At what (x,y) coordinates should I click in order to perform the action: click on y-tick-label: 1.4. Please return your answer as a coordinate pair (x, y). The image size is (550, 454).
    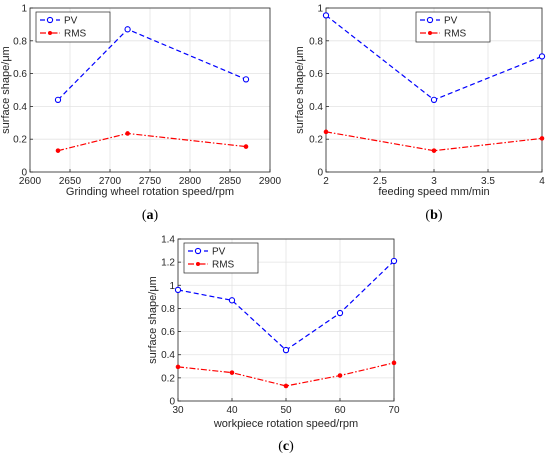
    Looking at the image, I should click on (168, 240).